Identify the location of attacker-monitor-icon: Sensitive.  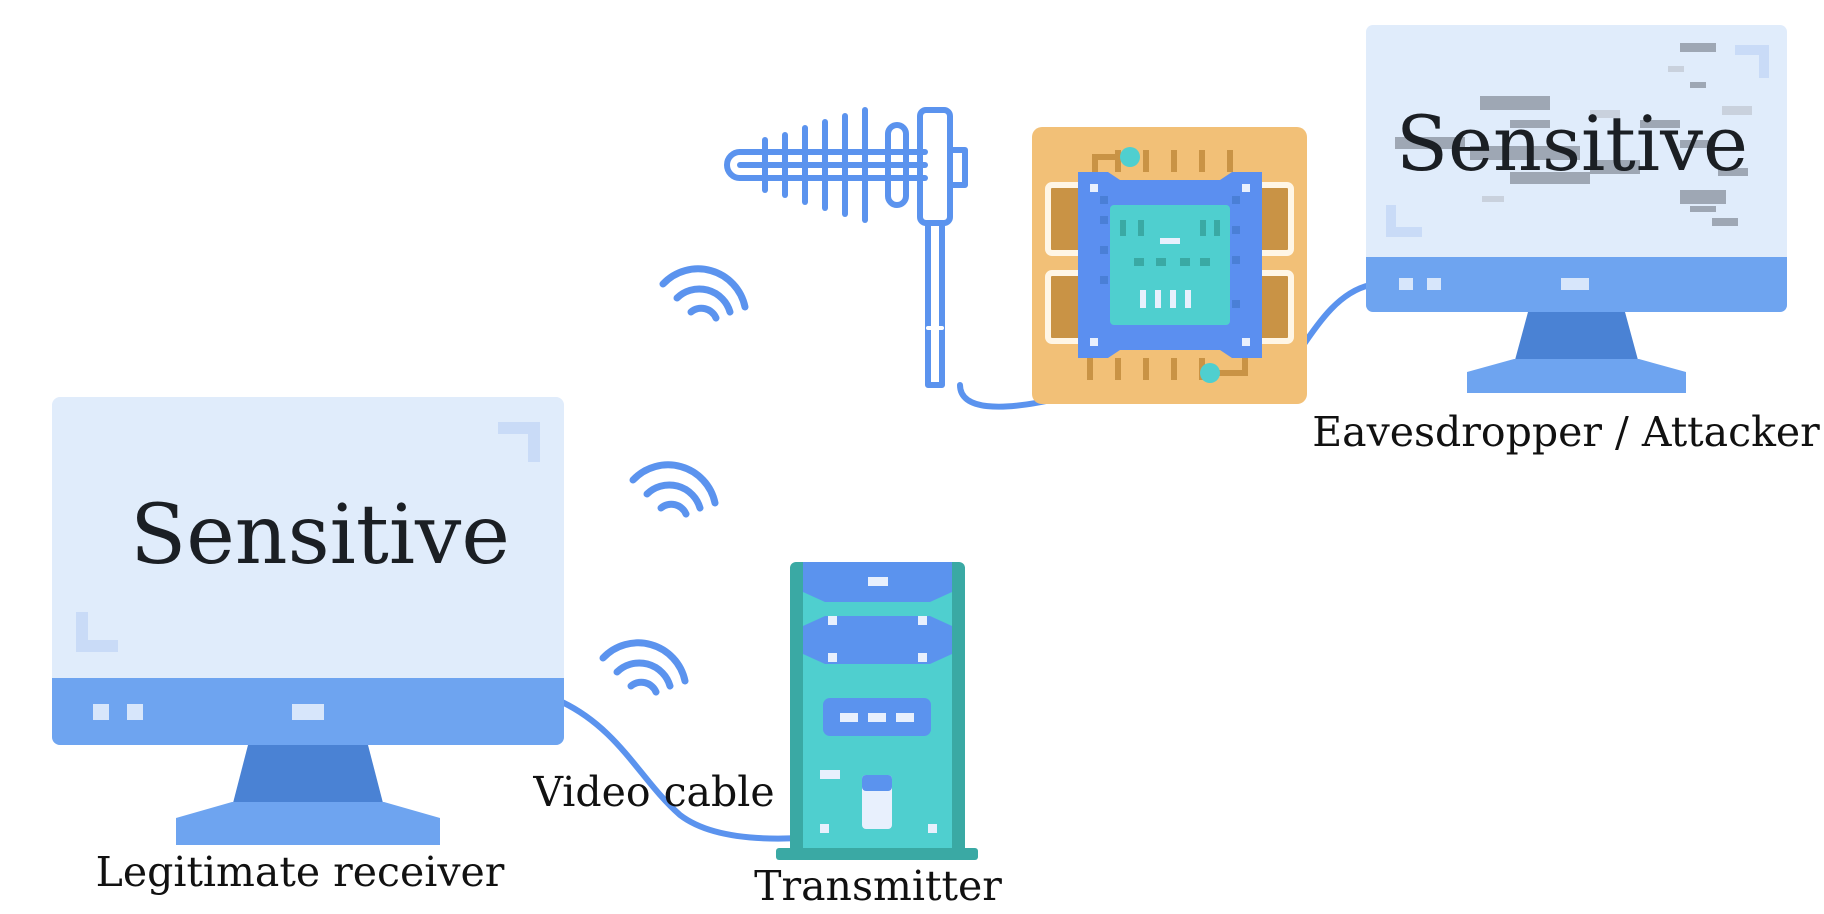
(1576, 209).